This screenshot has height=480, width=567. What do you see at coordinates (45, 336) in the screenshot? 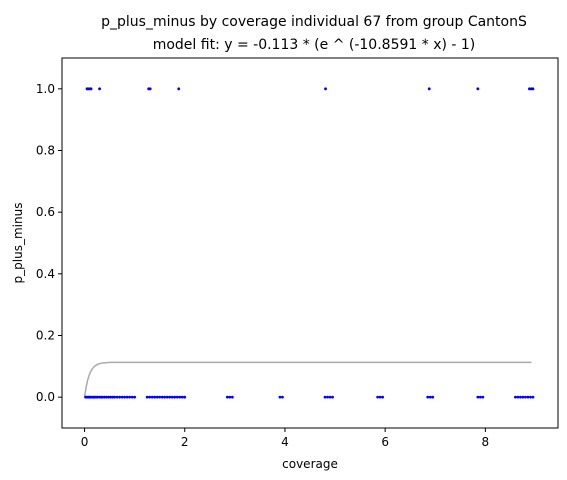
I see `y-tick-label: 0.2` at bounding box center [45, 336].